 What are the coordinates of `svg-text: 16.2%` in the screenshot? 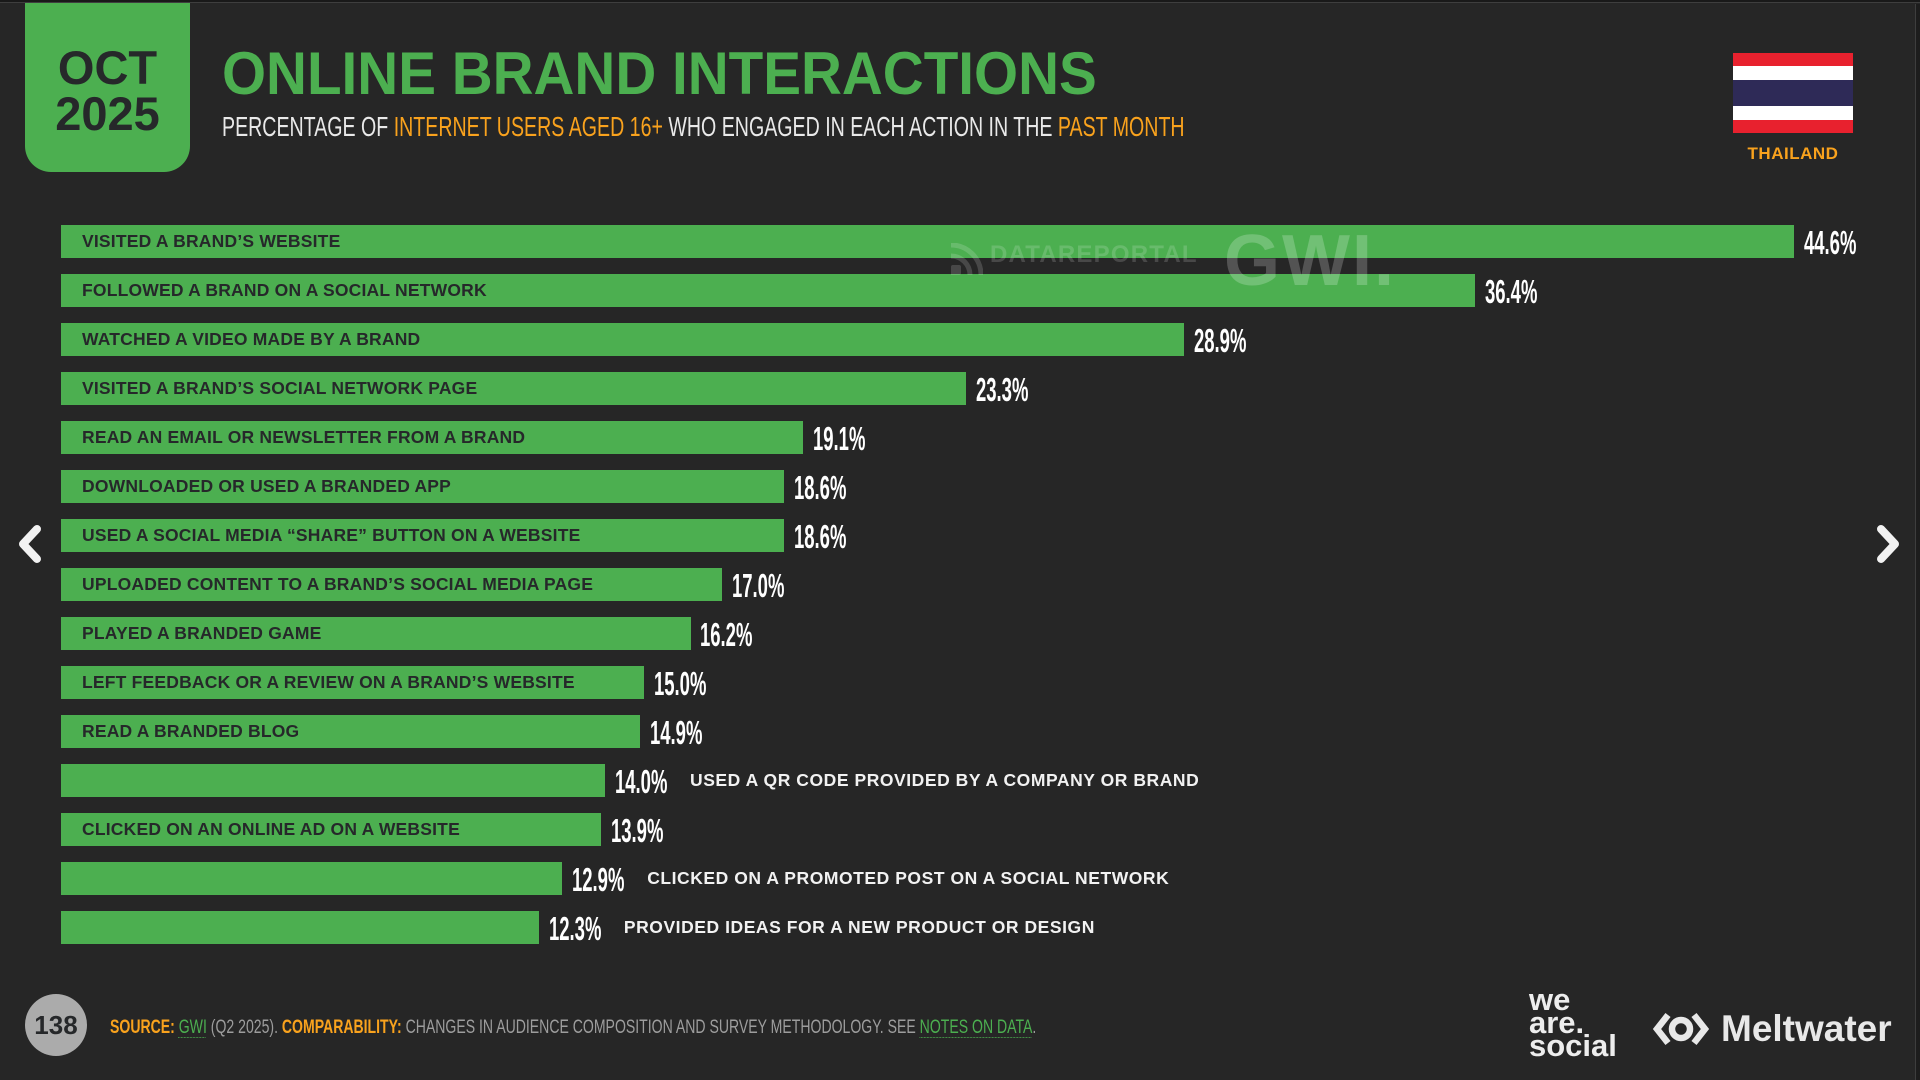 It's located at (726, 633).